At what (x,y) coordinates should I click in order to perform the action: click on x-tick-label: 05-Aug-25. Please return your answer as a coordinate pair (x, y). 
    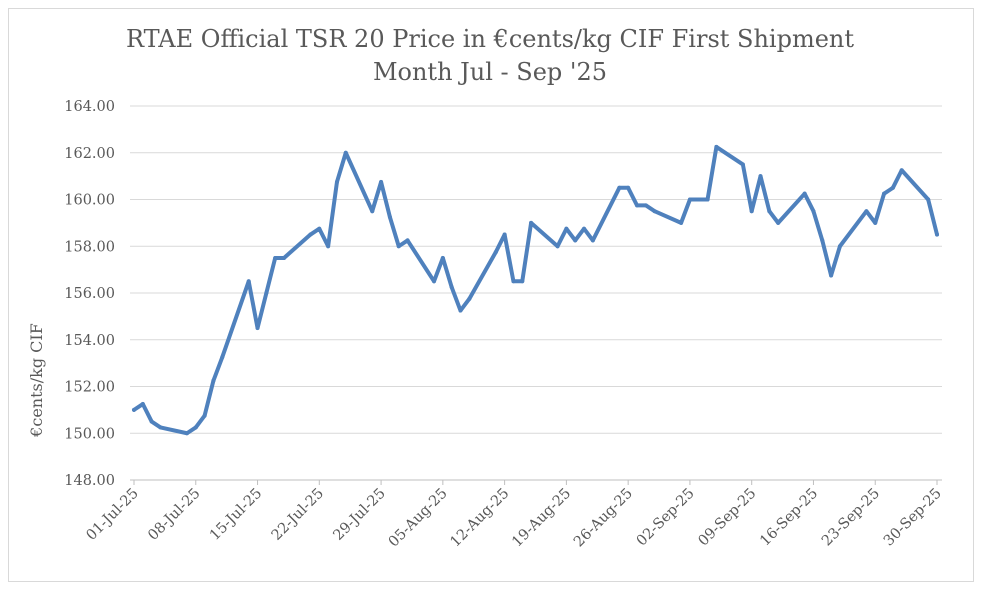
    Looking at the image, I should click on (418, 518).